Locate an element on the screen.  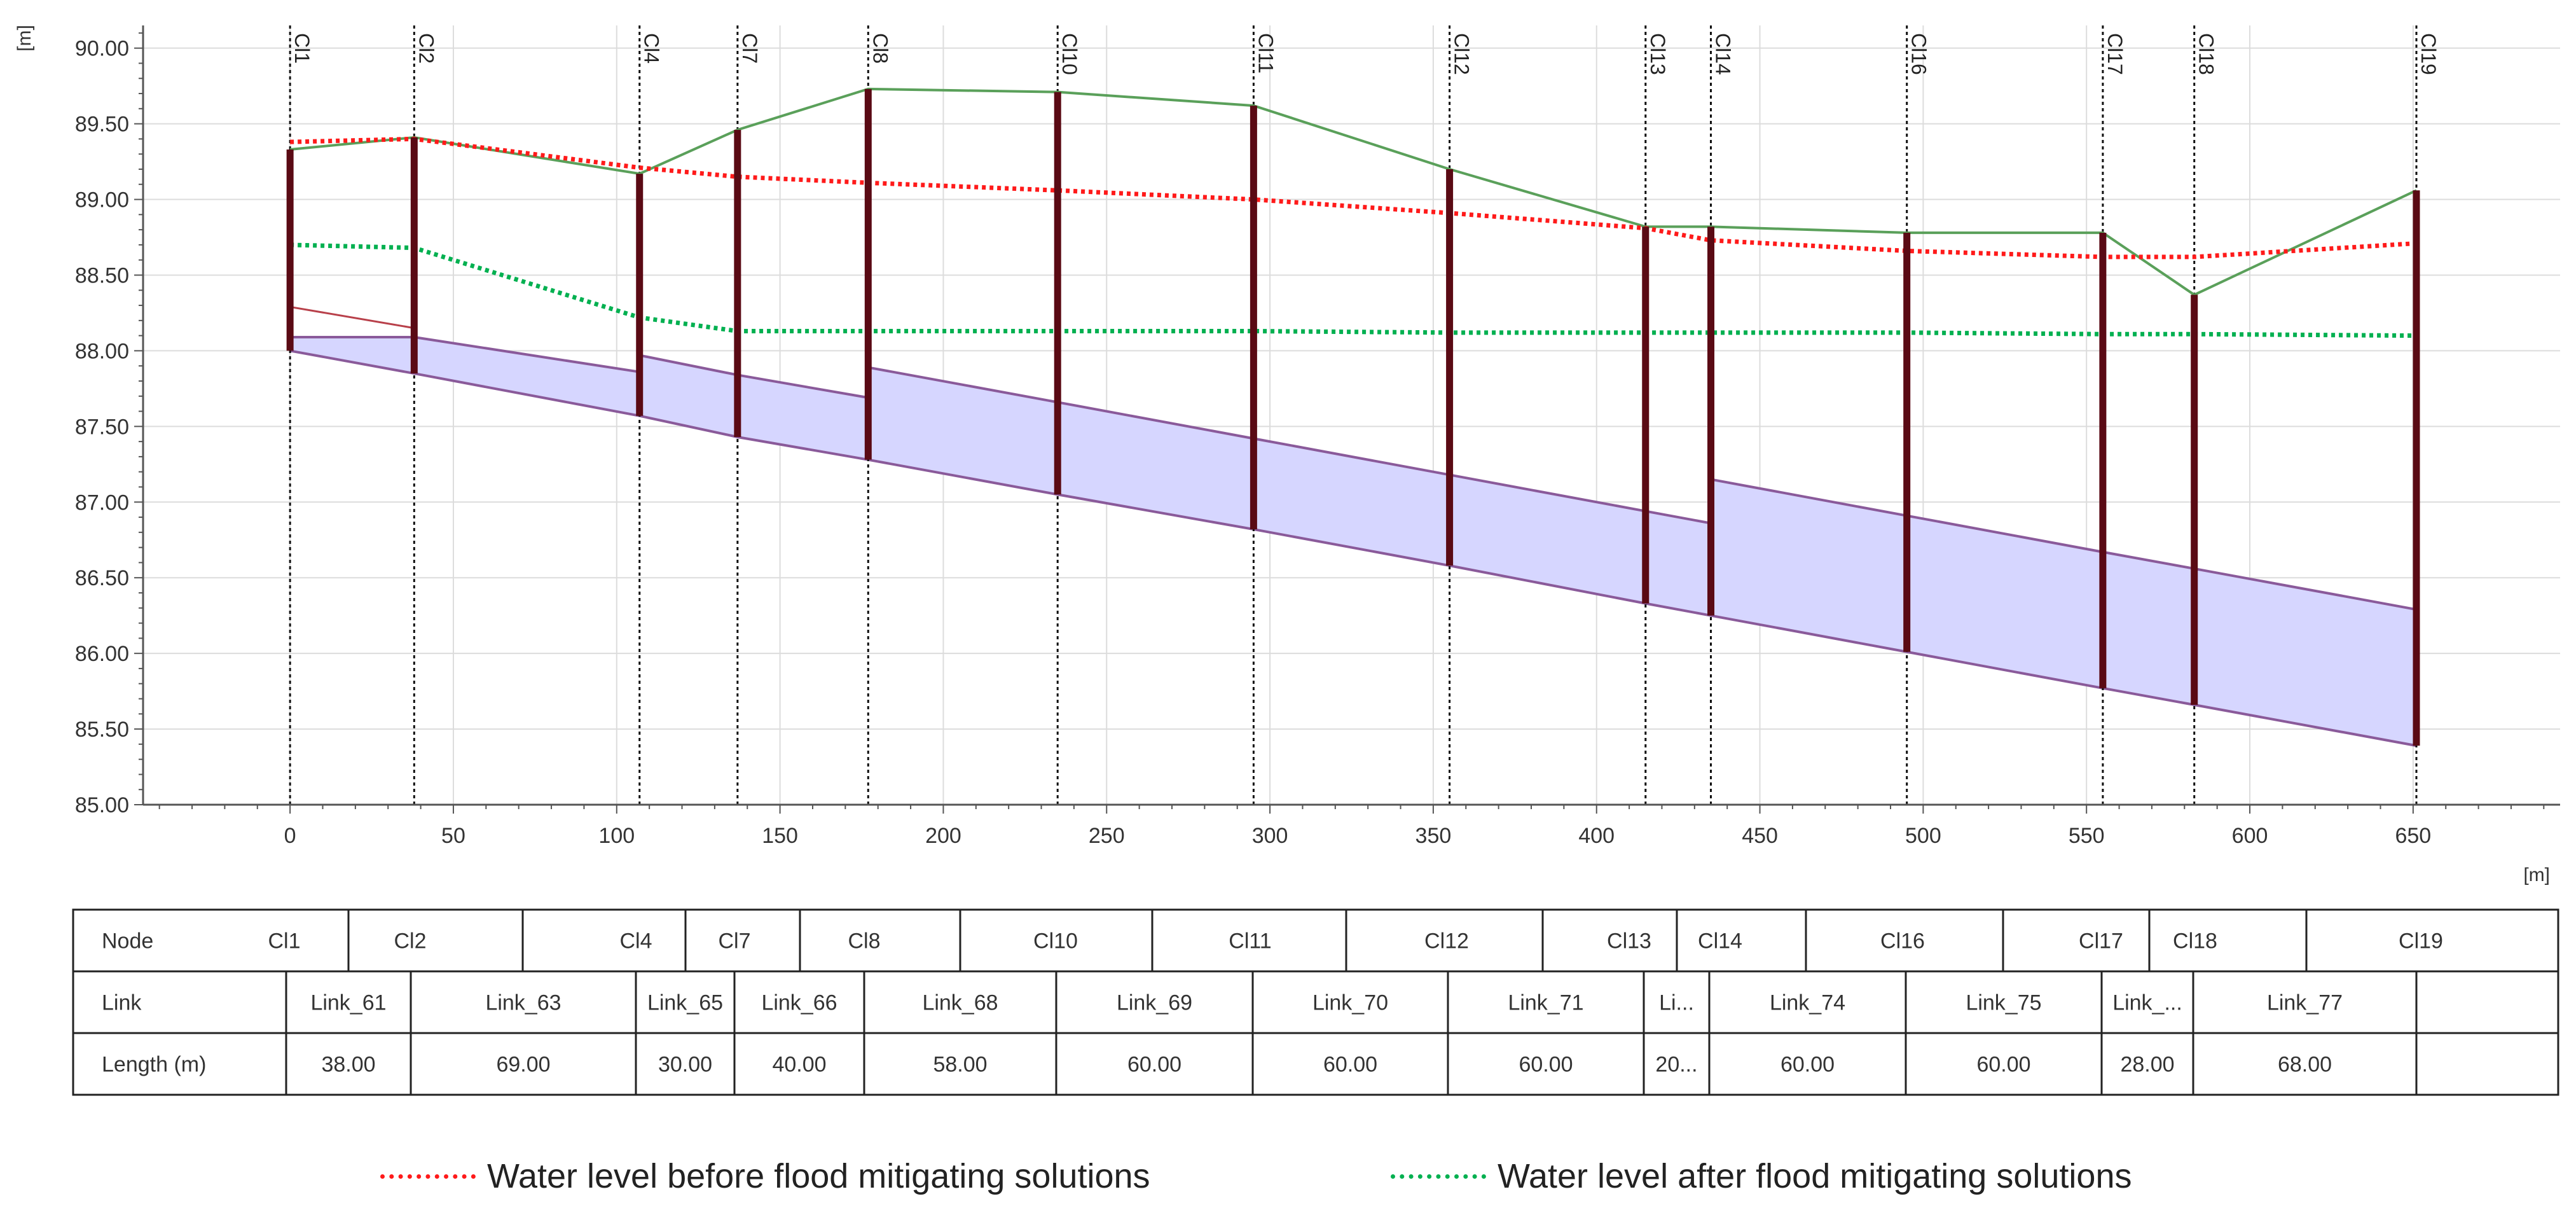
y-tick-label: 85.50 is located at coordinates (102, 730).